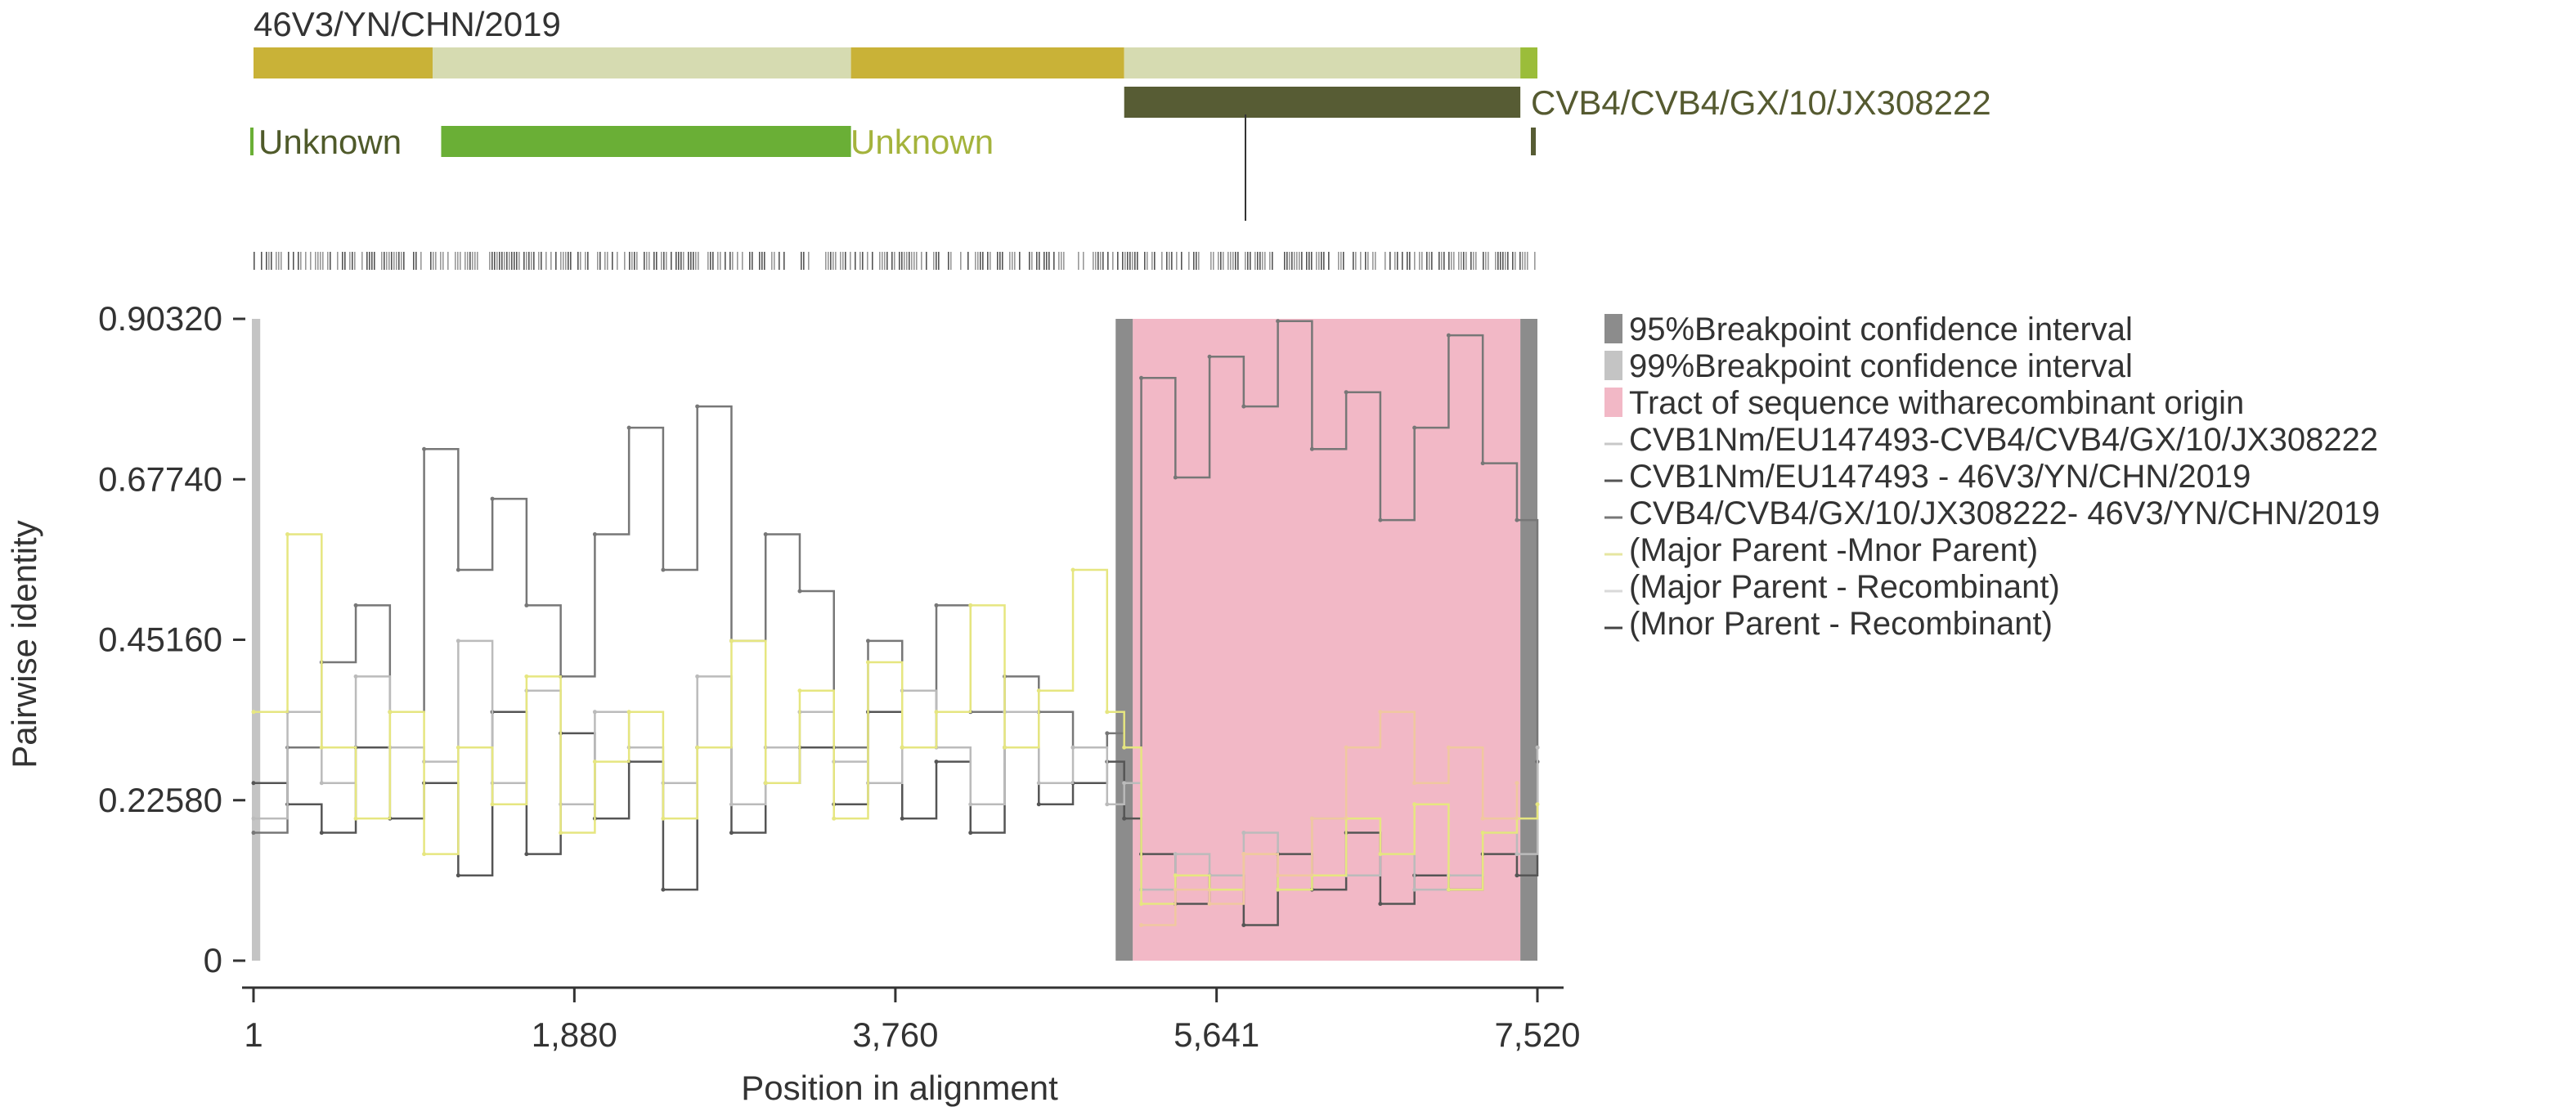 The width and height of the screenshot is (2576, 1116). What do you see at coordinates (24, 644) in the screenshot?
I see `y-axis-label: Pairwise identity` at bounding box center [24, 644].